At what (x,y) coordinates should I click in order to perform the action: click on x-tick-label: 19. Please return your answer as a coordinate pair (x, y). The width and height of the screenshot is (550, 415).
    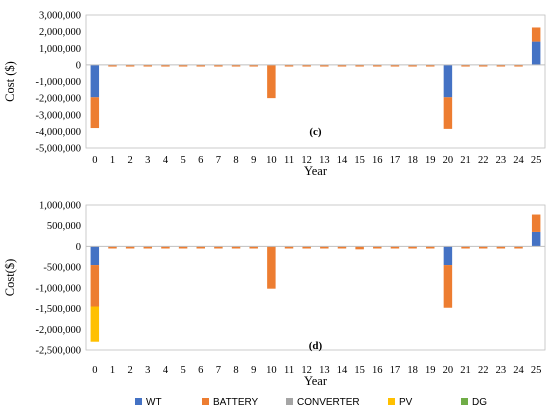
    Looking at the image, I should click on (430, 370).